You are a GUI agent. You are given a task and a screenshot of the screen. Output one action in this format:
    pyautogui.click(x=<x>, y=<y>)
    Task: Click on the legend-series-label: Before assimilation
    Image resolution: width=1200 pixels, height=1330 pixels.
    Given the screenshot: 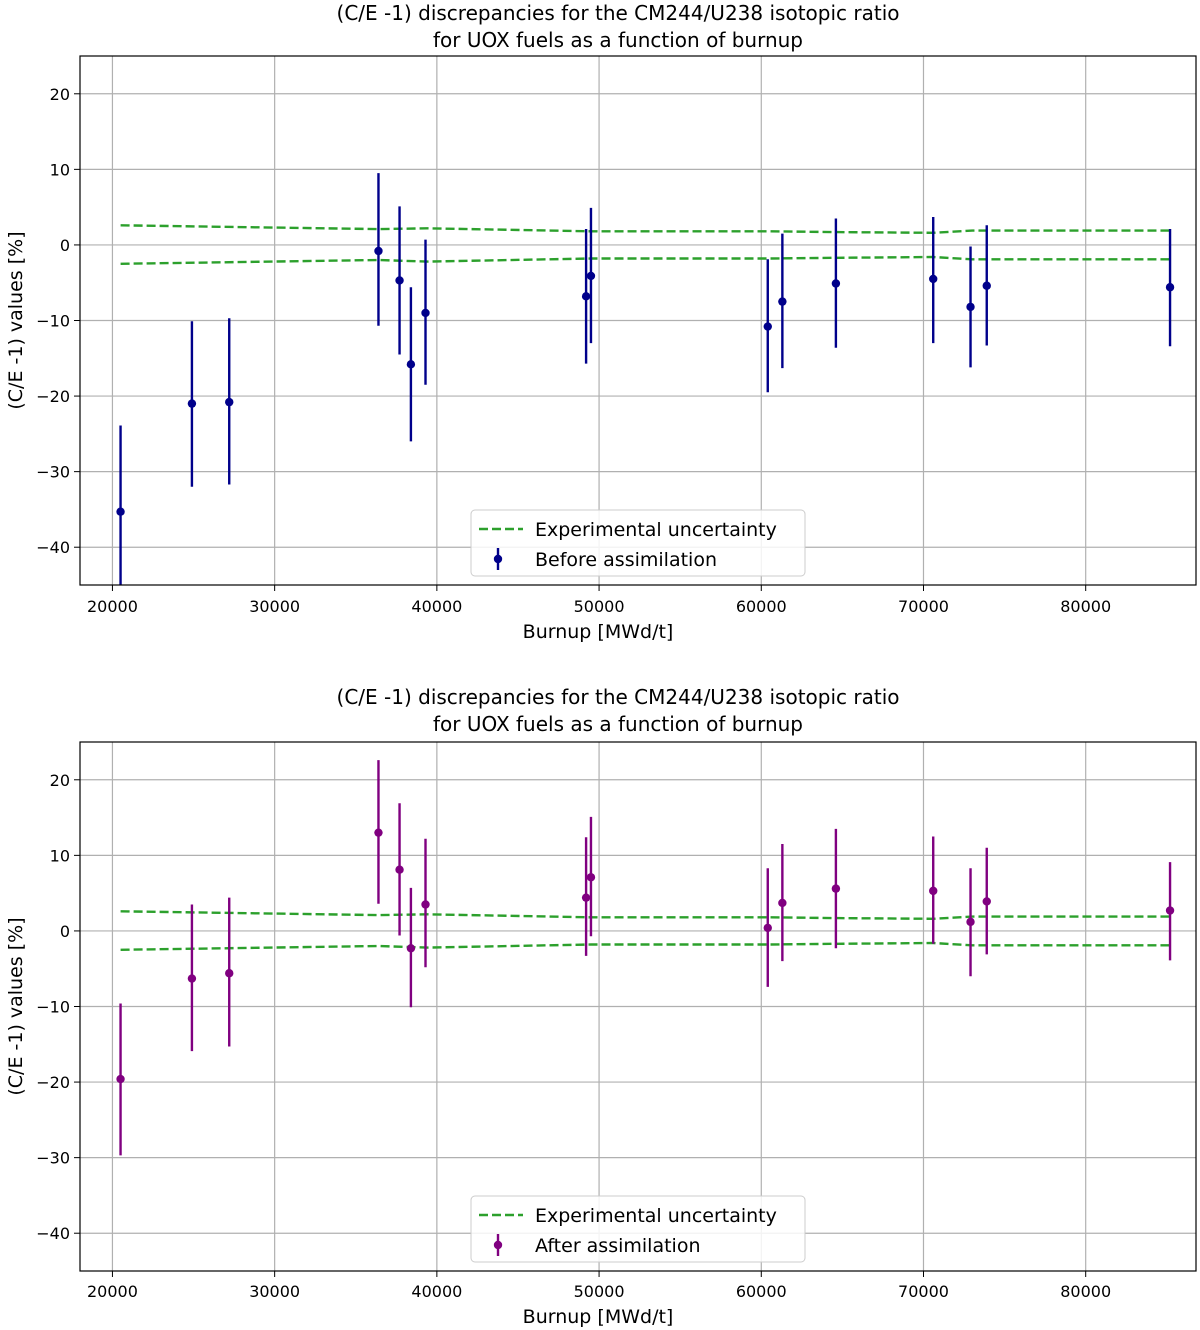 What is the action you would take?
    pyautogui.click(x=626, y=560)
    